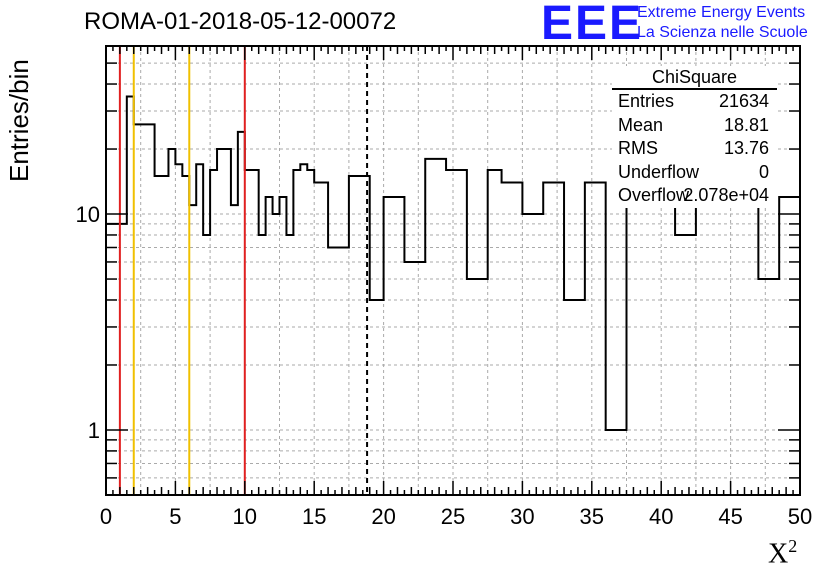 The image size is (836, 572). What do you see at coordinates (94, 430) in the screenshot?
I see `y-tick-label: 1` at bounding box center [94, 430].